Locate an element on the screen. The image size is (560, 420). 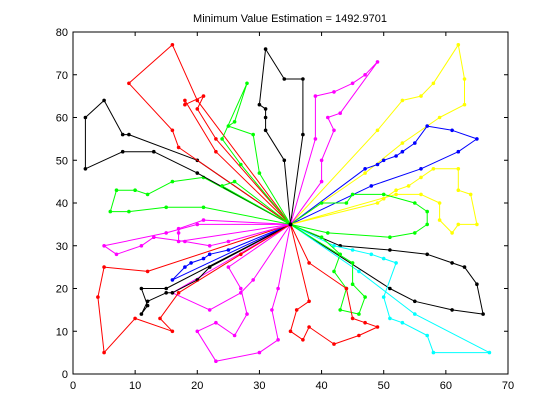
x-tick-label: 40 is located at coordinates (321, 386).